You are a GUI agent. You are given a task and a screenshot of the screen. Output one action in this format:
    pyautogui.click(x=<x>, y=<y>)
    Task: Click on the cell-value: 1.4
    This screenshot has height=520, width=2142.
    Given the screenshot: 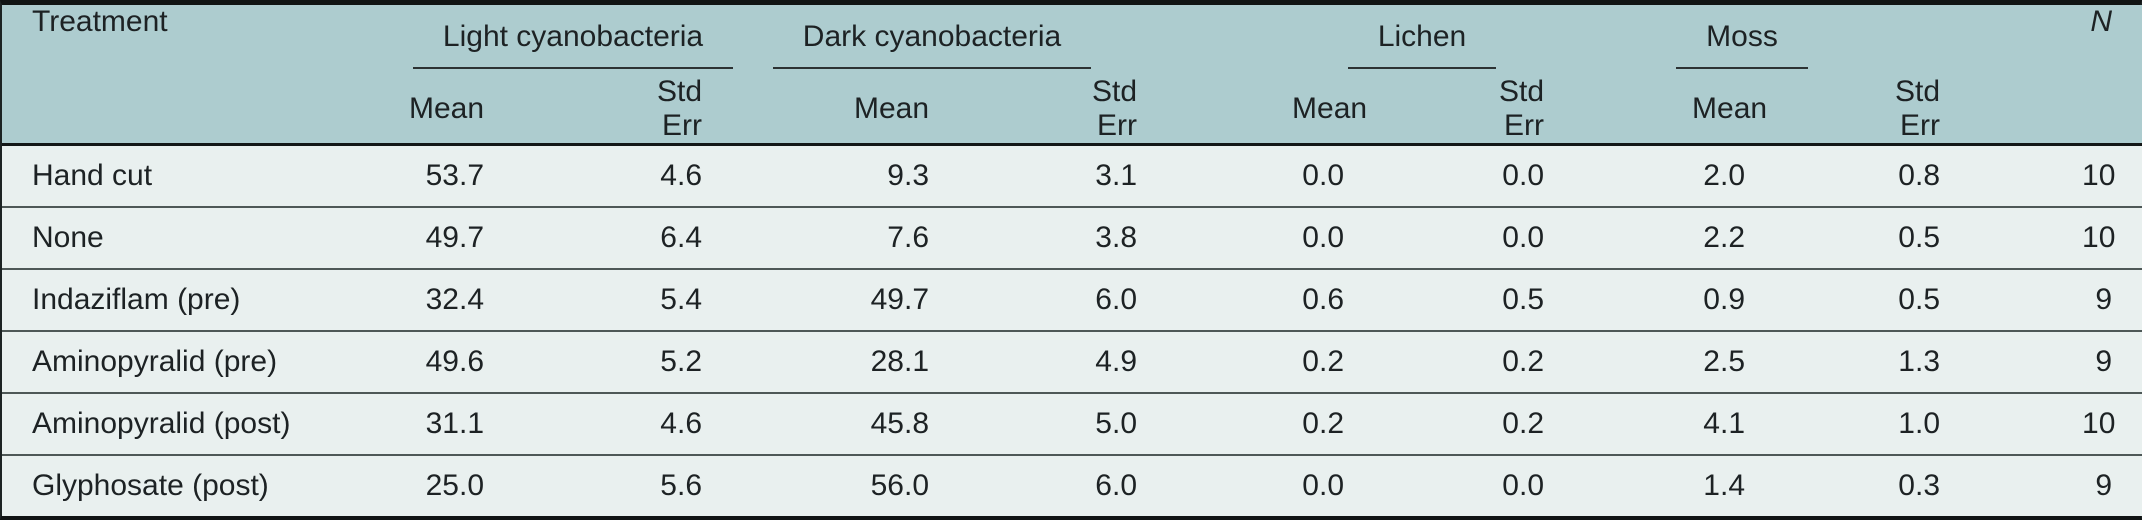 What is the action you would take?
    pyautogui.click(x=1790, y=485)
    